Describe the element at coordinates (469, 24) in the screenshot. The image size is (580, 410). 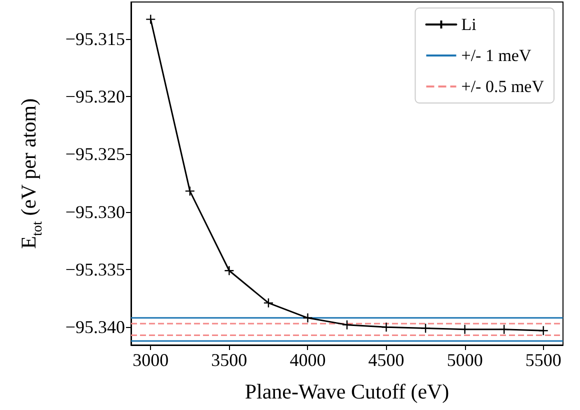
I see `legend-label: Li` at that location.